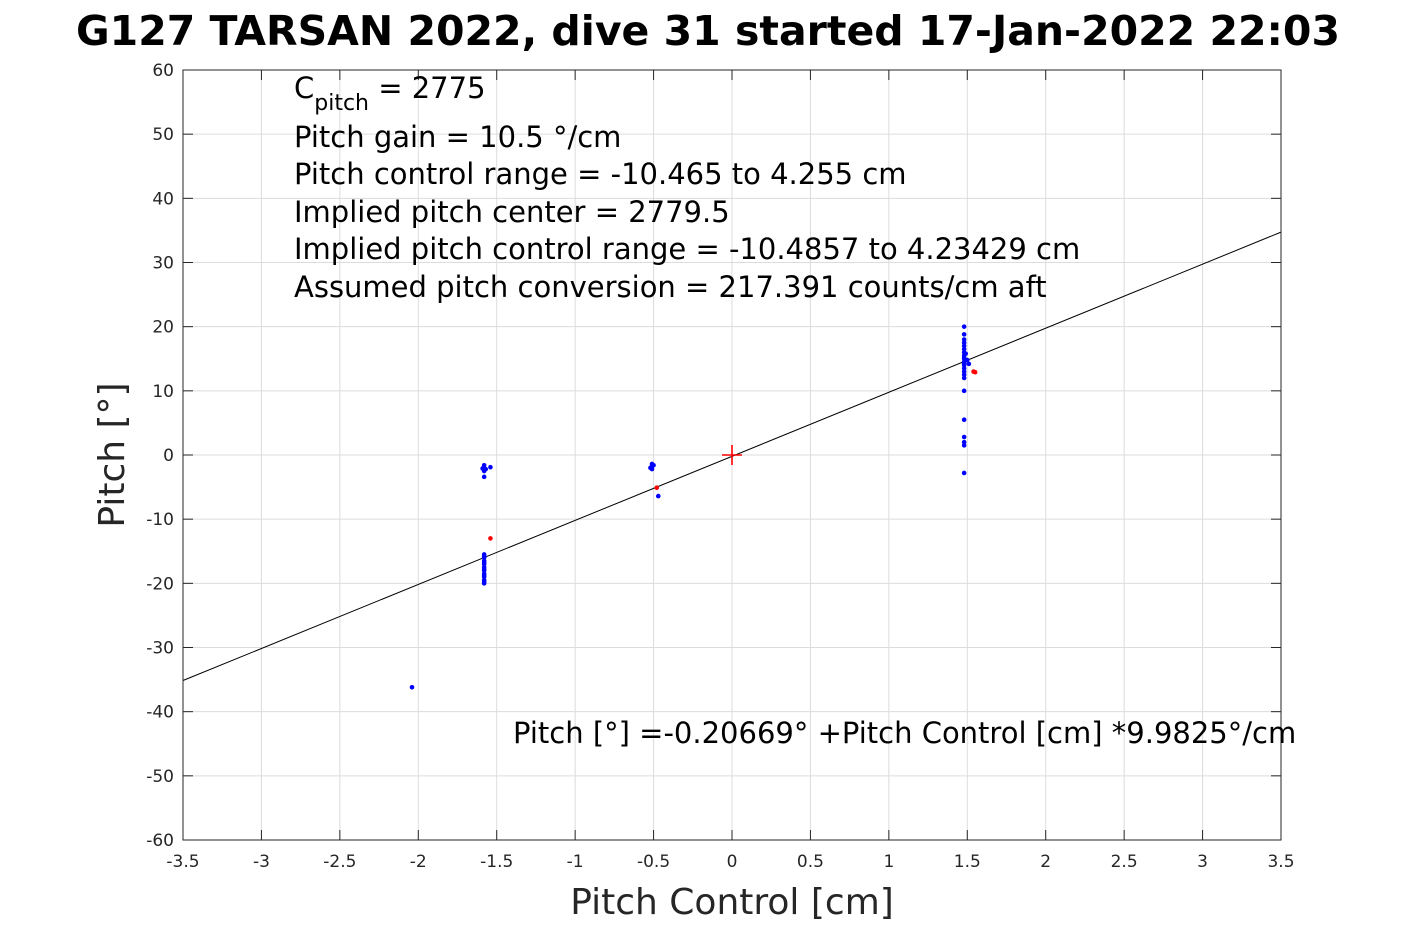 Image resolution: width=1417 pixels, height=945 pixels. I want to click on center-marker-group, so click(732, 455).